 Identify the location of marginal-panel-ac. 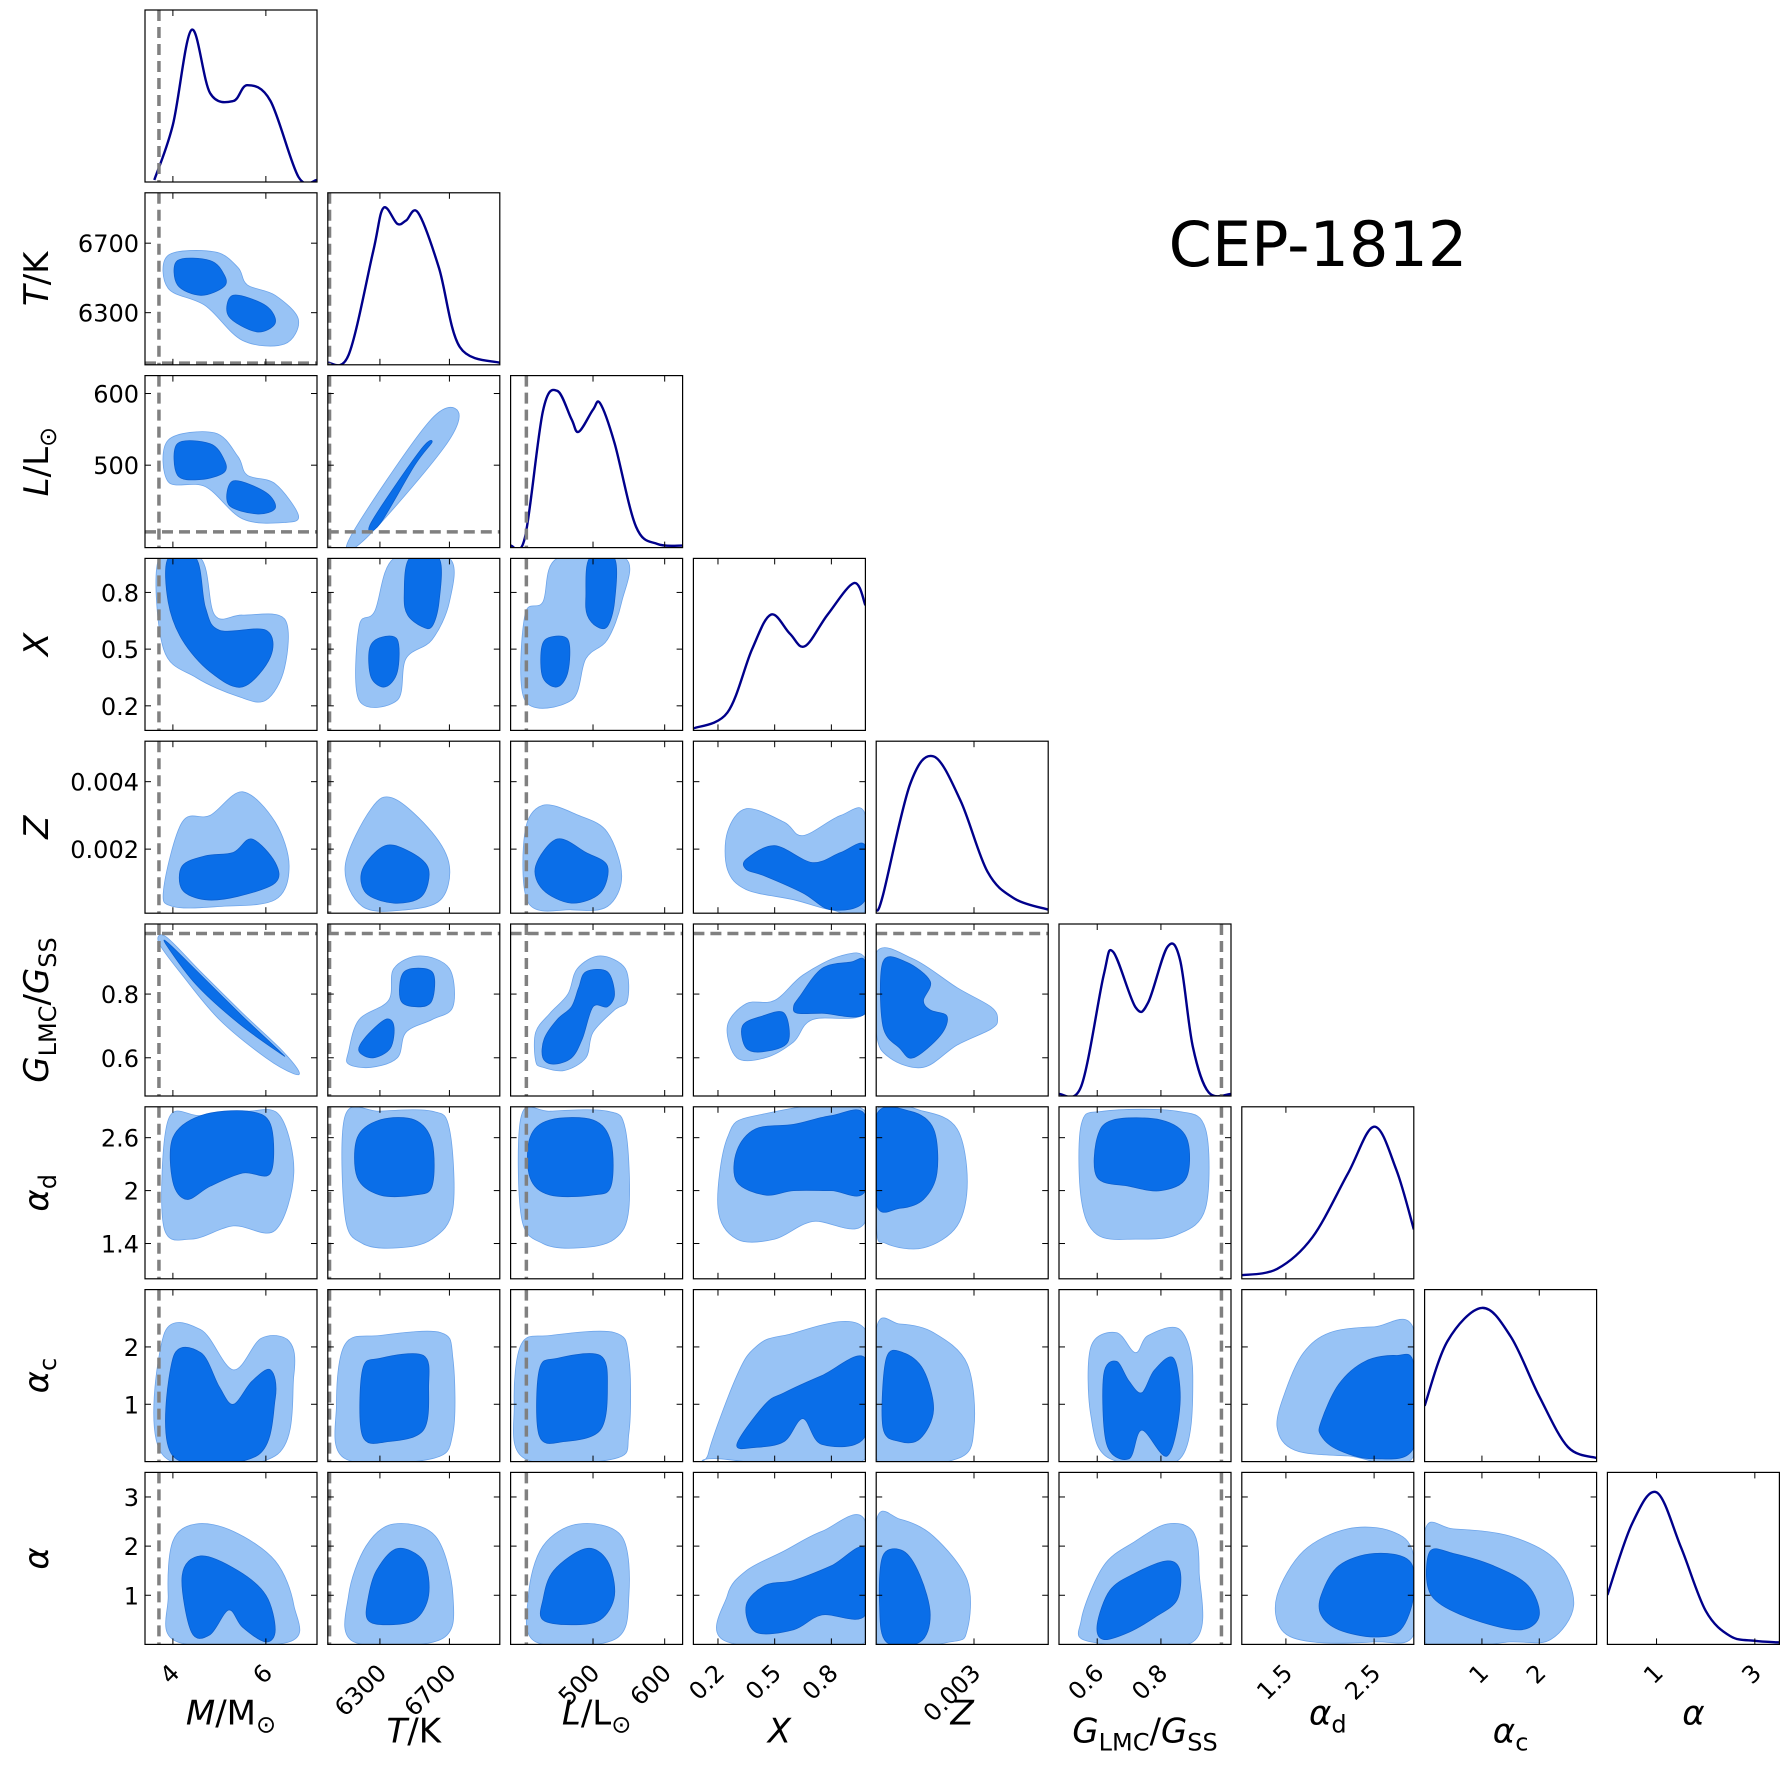
(1510, 1375).